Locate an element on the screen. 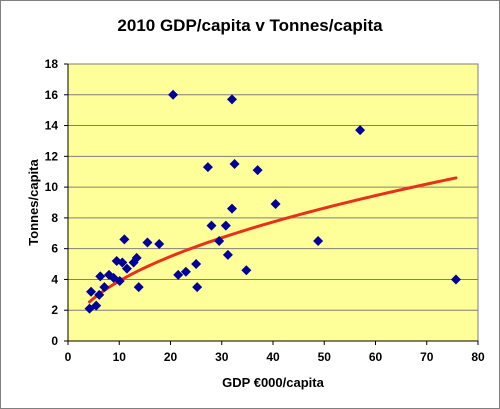 Image resolution: width=500 pixels, height=409 pixels. x-tick-label: 0 is located at coordinates (68, 357).